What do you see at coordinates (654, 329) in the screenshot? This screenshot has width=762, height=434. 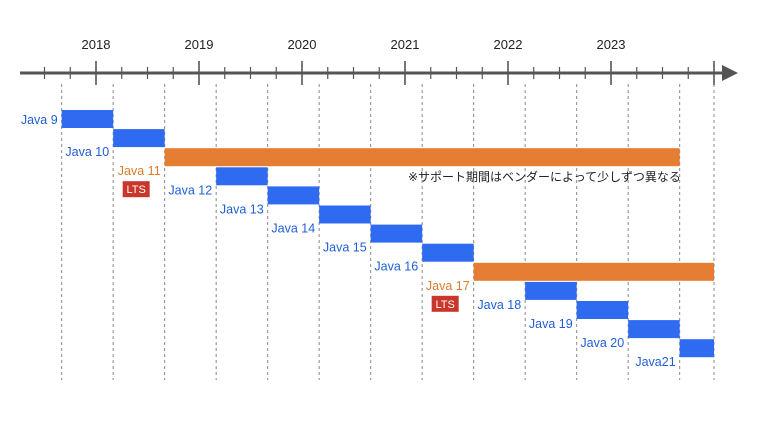 I see `release-bar-java20` at bounding box center [654, 329].